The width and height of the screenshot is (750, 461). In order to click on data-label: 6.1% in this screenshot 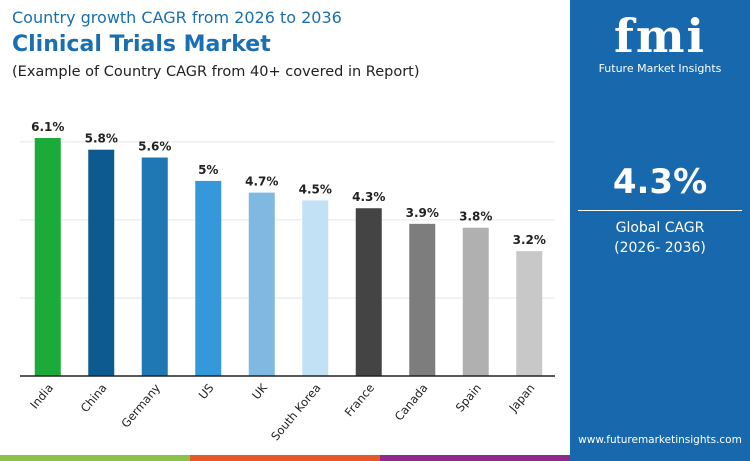, I will do `click(47, 127)`.